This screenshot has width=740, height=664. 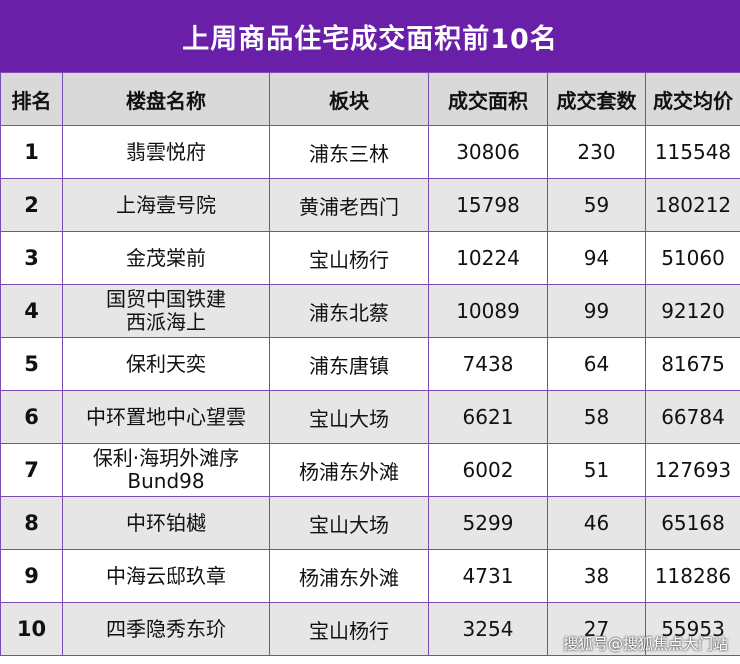 What do you see at coordinates (166, 523) in the screenshot?
I see `cell-project-name: 中环铂樾` at bounding box center [166, 523].